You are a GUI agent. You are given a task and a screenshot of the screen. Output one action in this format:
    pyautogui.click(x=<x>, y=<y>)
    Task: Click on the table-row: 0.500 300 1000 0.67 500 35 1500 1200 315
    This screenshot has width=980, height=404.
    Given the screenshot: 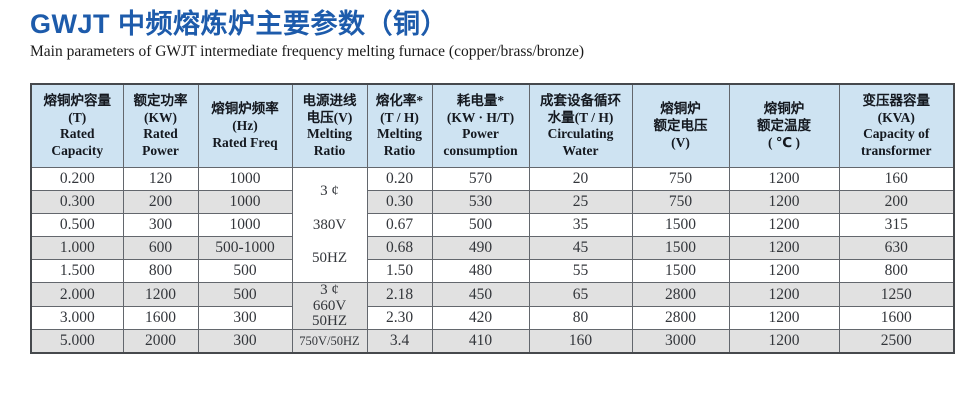 What is the action you would take?
    pyautogui.click(x=492, y=225)
    